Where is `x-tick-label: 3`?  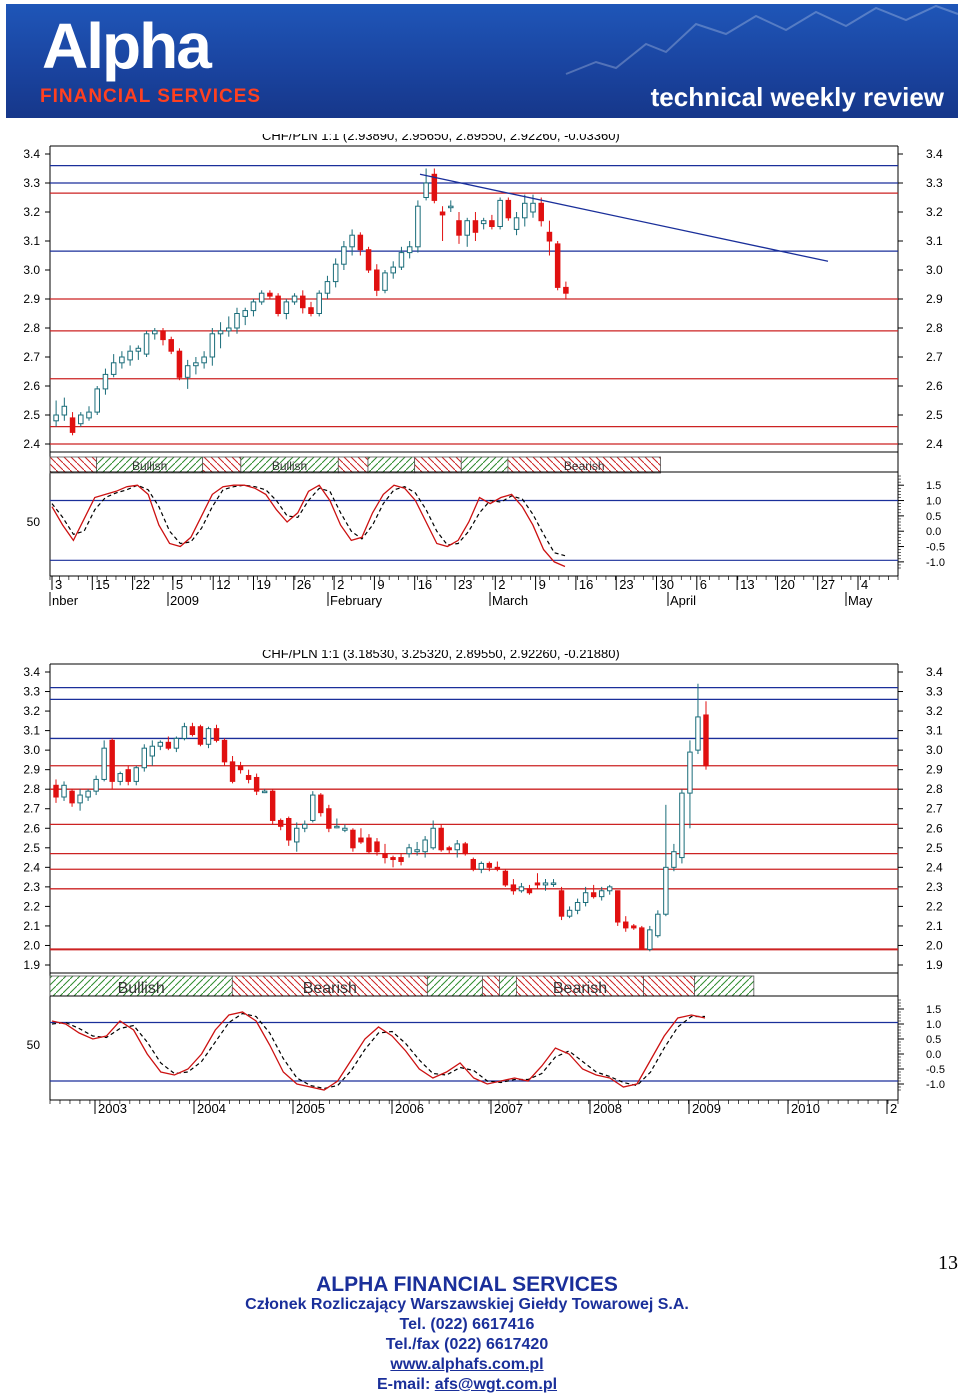 x-tick-label: 3 is located at coordinates (58, 584).